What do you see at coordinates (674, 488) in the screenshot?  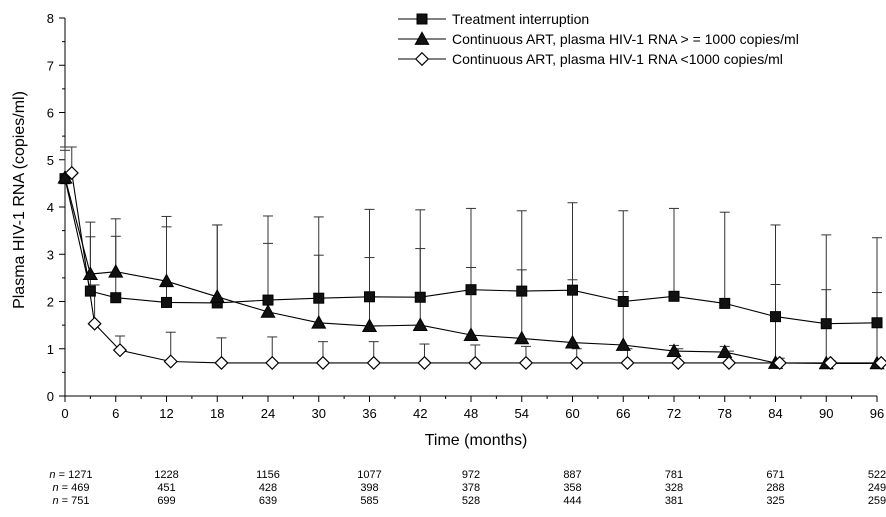 I see `n-count: 328` at bounding box center [674, 488].